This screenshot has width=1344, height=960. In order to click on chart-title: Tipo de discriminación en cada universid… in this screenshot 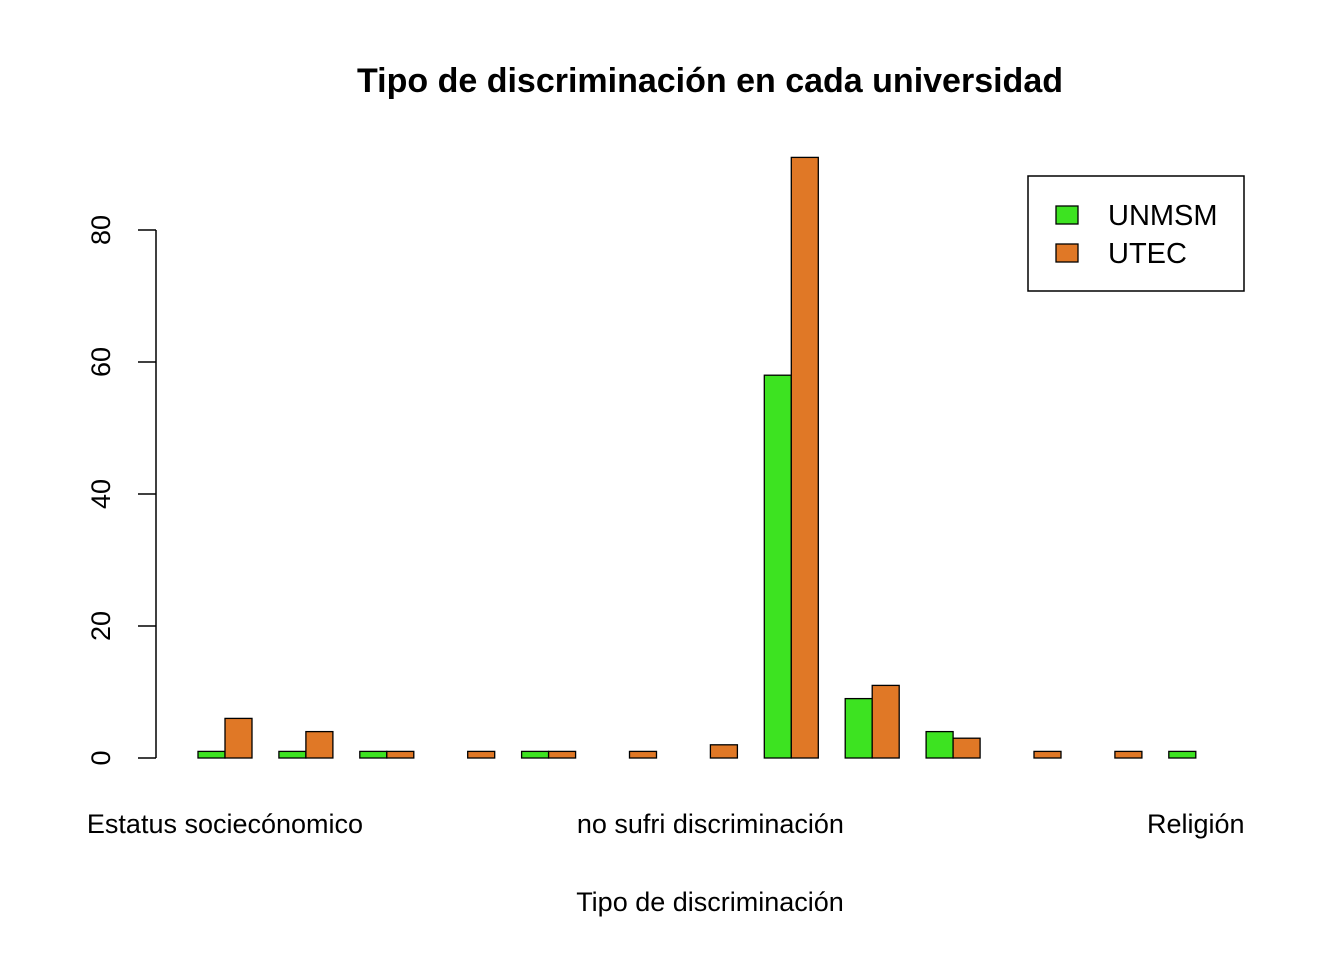, I will do `click(710, 81)`.